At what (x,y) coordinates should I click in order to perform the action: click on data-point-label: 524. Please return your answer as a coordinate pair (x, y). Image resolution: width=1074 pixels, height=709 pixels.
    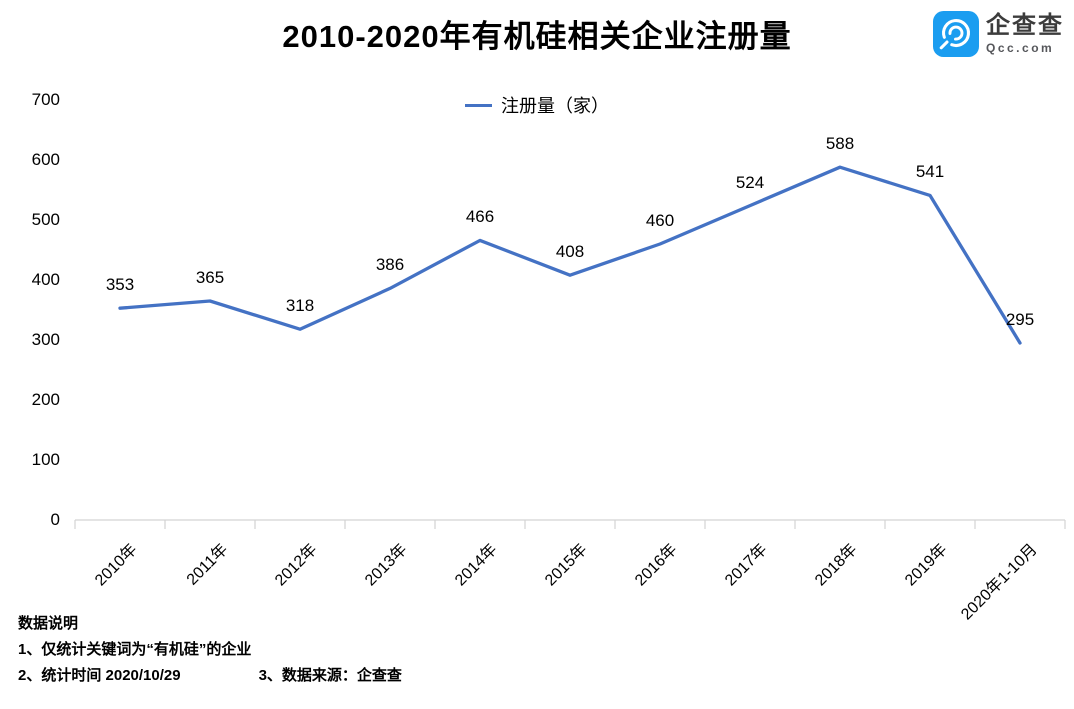
    Looking at the image, I should click on (750, 182).